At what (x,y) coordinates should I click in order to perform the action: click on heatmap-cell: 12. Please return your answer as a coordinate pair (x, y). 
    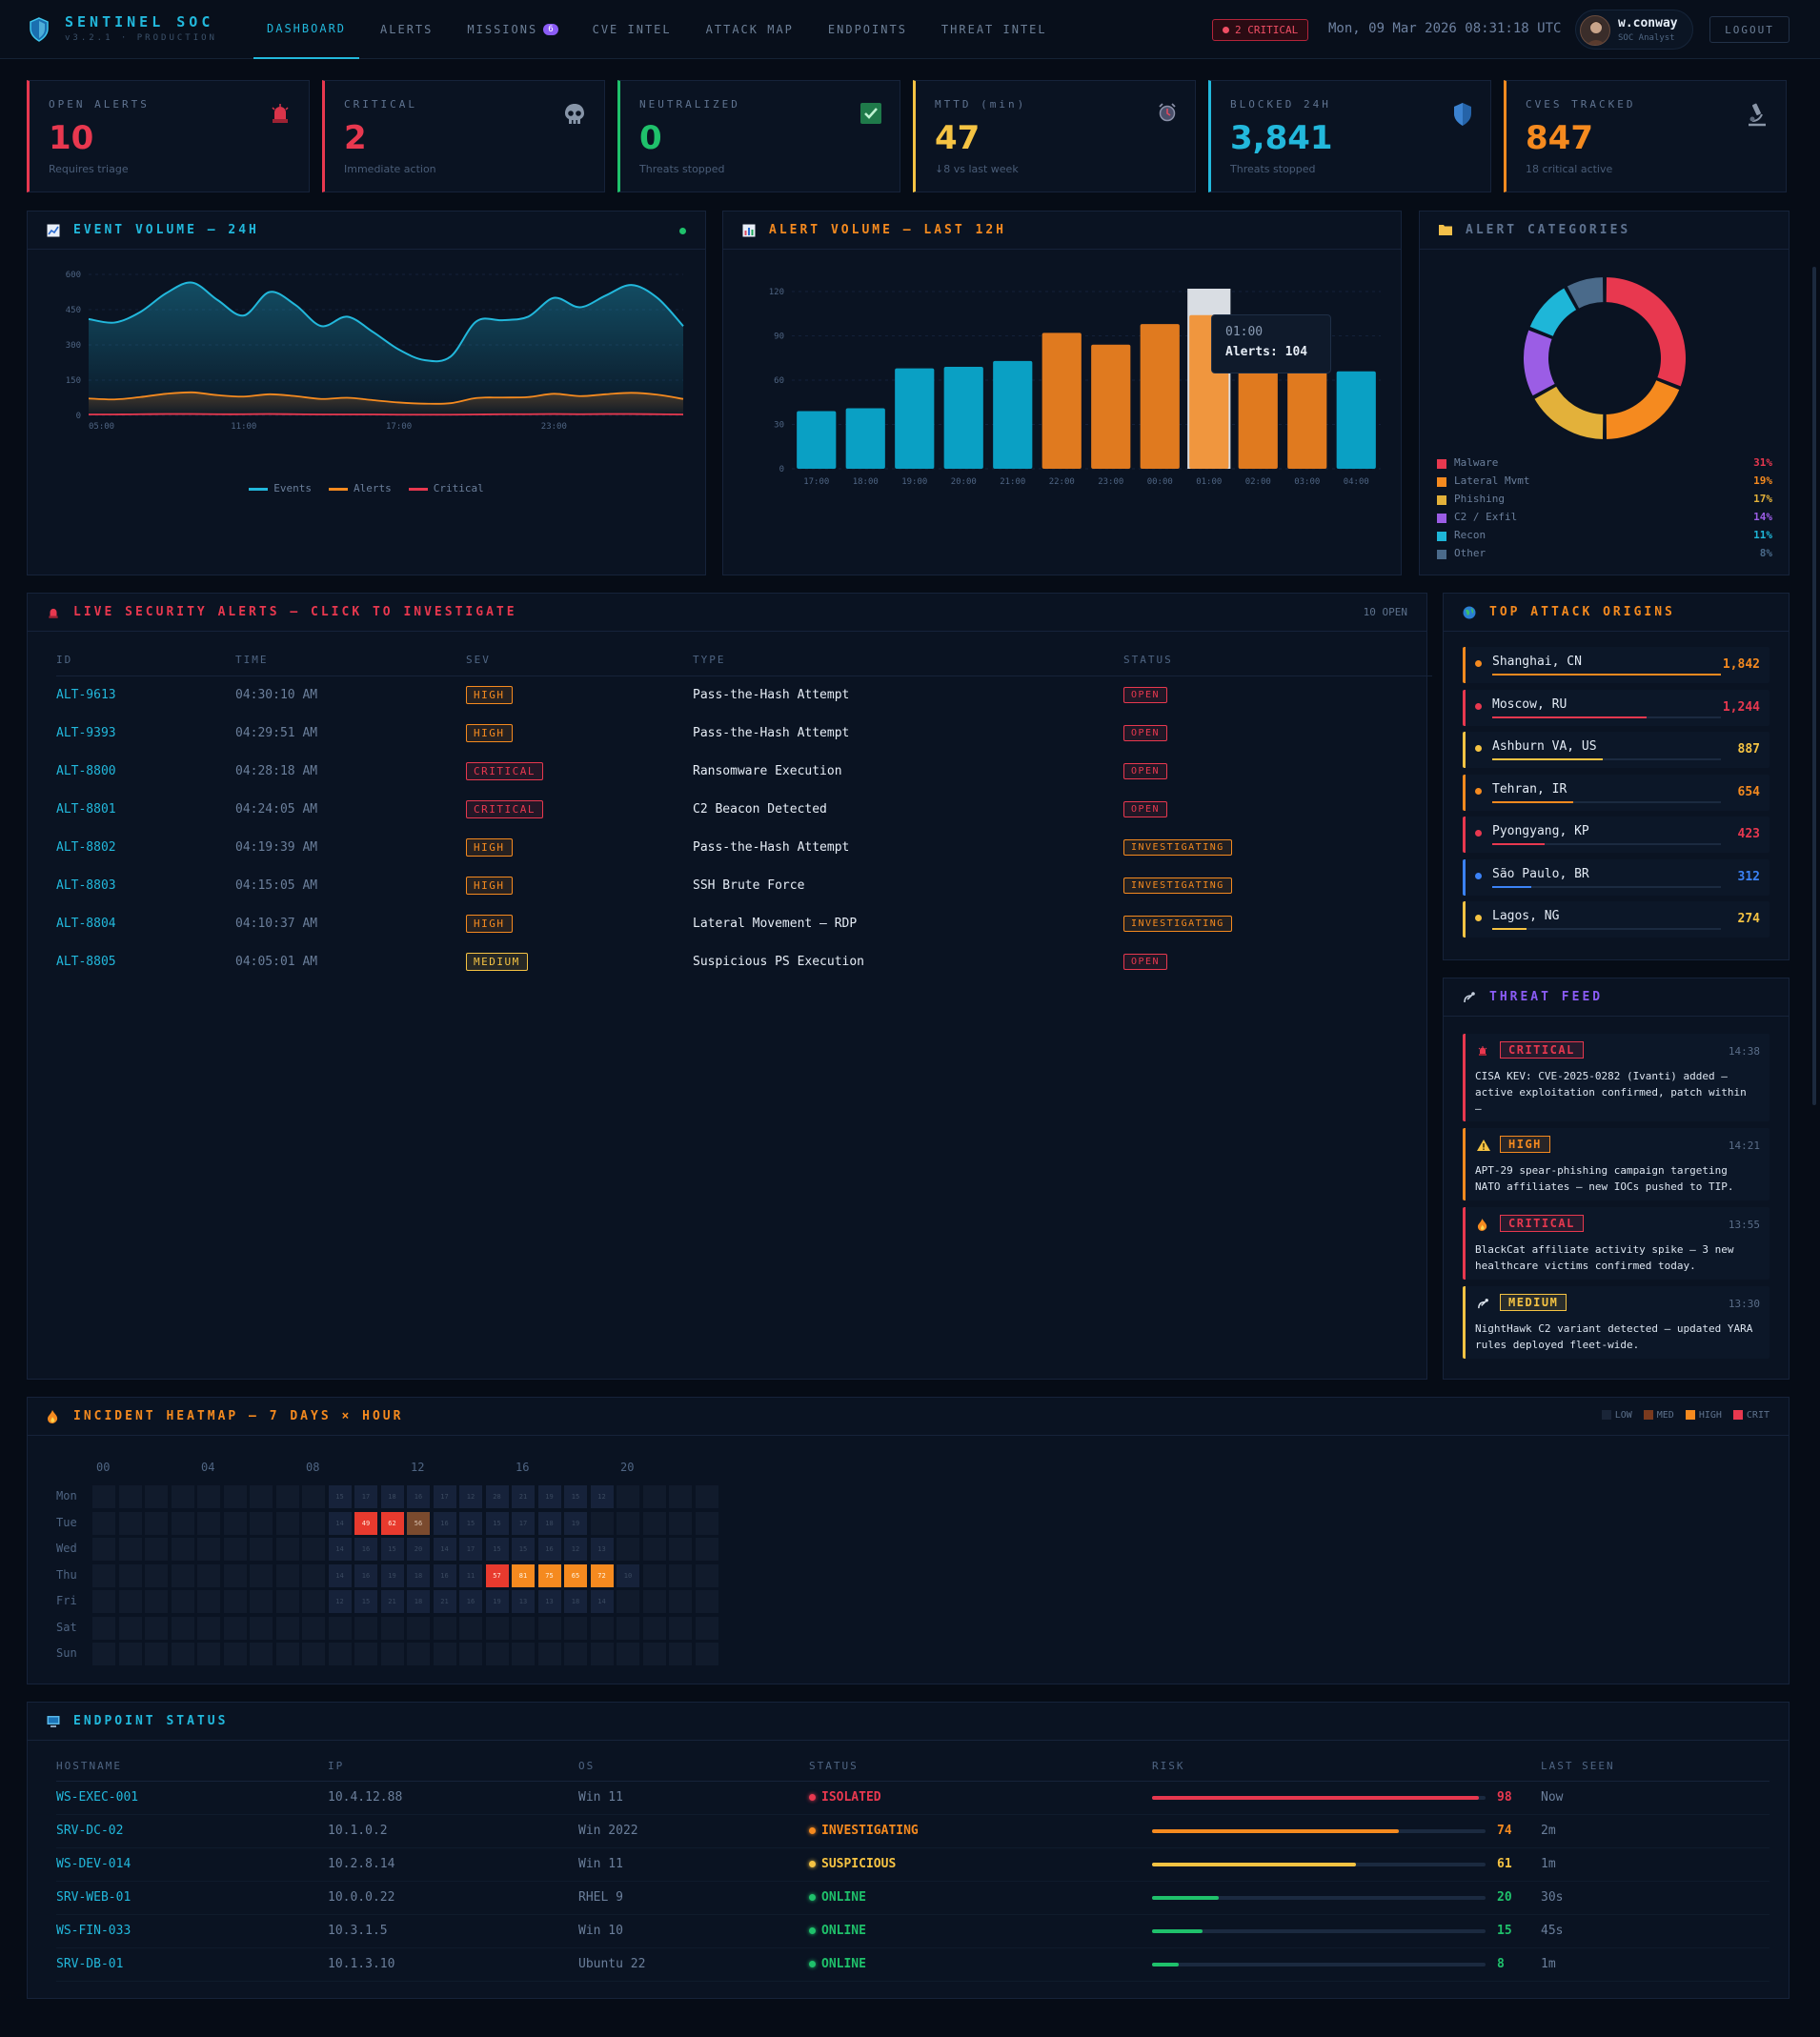
    Looking at the image, I should click on (602, 1497).